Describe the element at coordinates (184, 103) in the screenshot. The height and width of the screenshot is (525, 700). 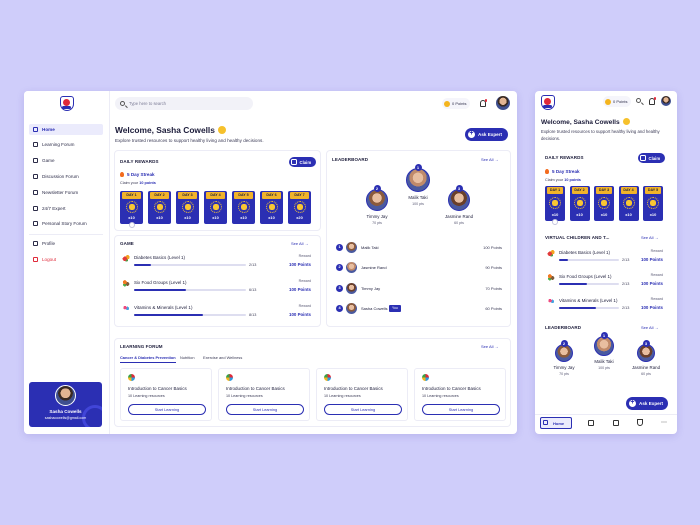
I see `search-input: Type here to search` at that location.